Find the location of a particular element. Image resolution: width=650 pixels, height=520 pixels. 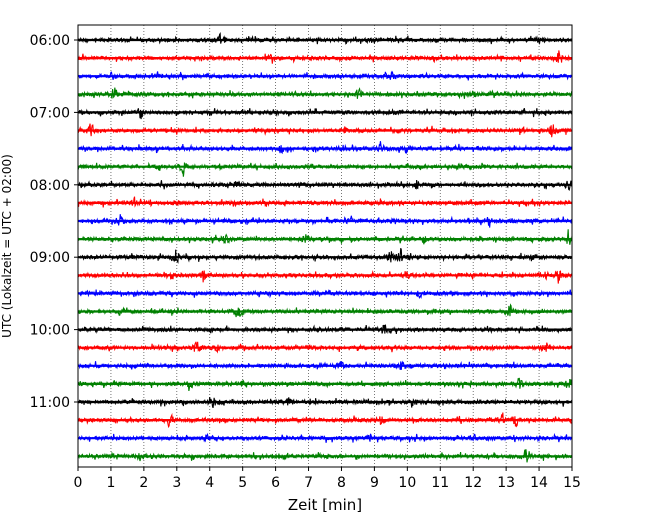

x-tick-label: 14 is located at coordinates (539, 483).